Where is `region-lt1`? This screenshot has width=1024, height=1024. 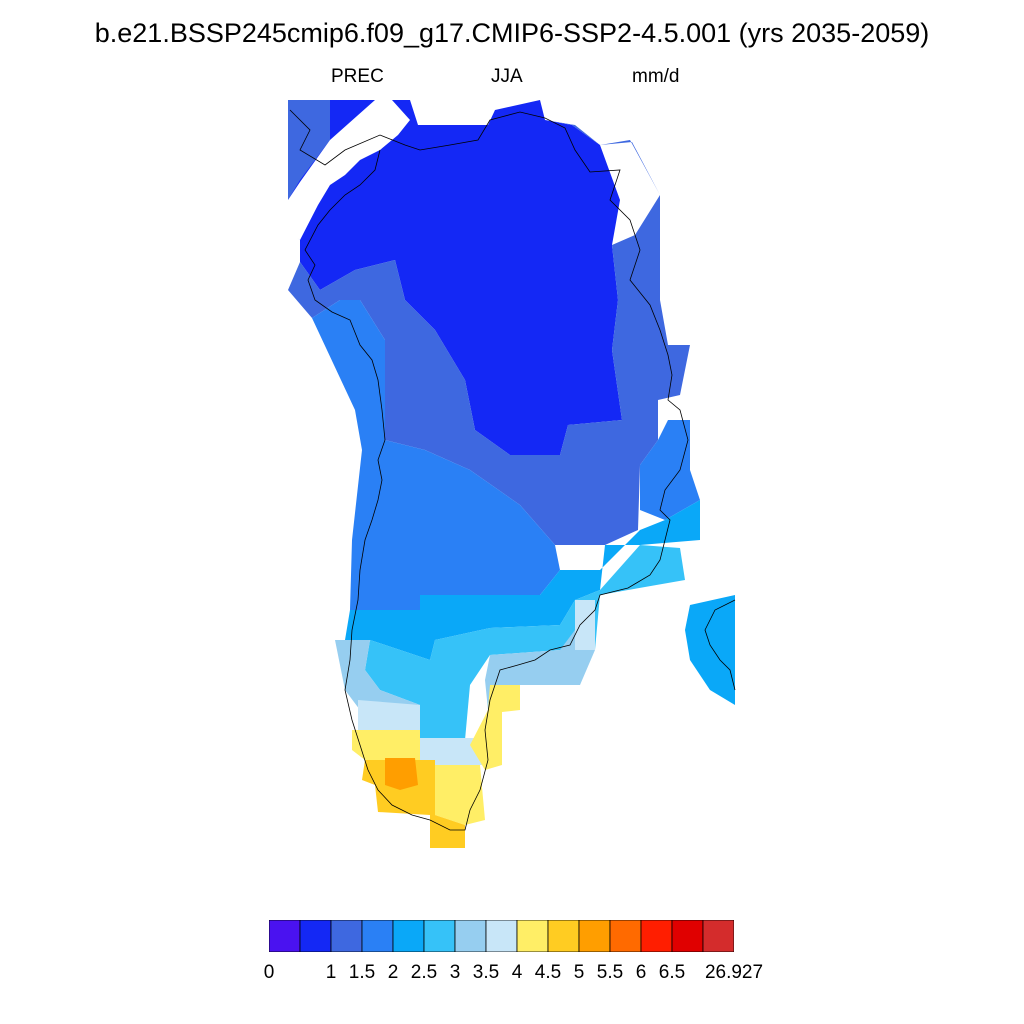
region-lt1 is located at coordinates (455, 277).